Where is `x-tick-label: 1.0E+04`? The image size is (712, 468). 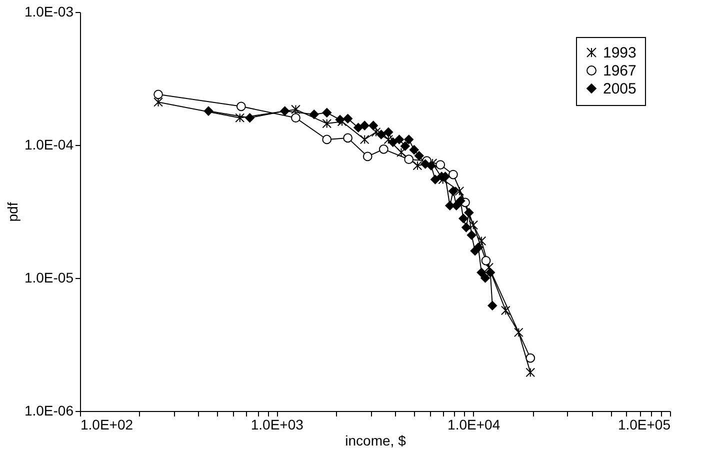
x-tick-label: 1.0E+04 is located at coordinates (474, 424).